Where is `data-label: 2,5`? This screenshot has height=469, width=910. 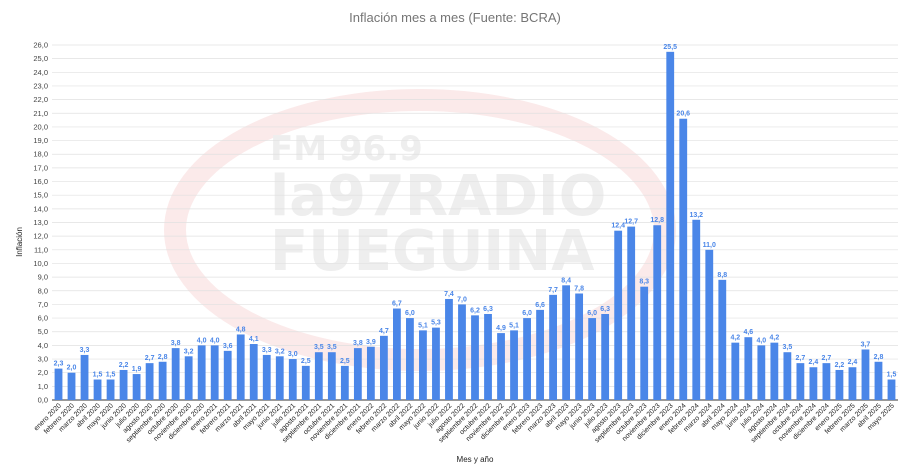 data-label: 2,5 is located at coordinates (306, 361).